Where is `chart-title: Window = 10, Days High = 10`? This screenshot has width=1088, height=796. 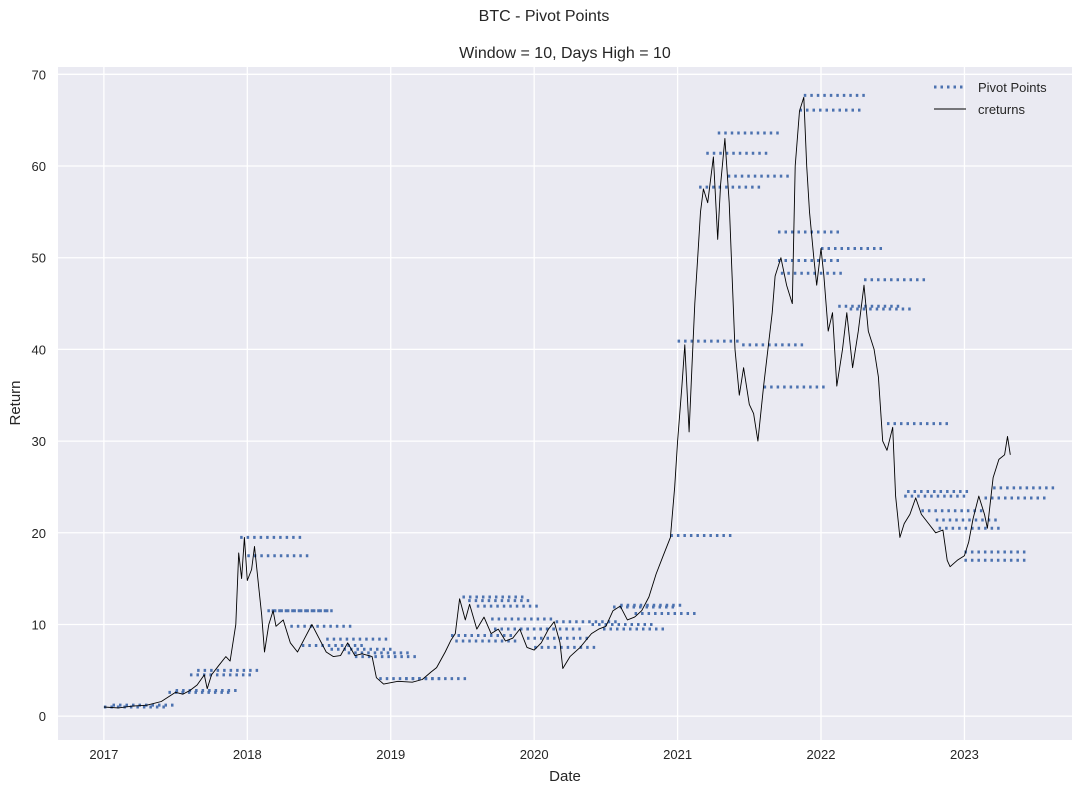
chart-title: Window = 10, Days High = 10 is located at coordinates (565, 53).